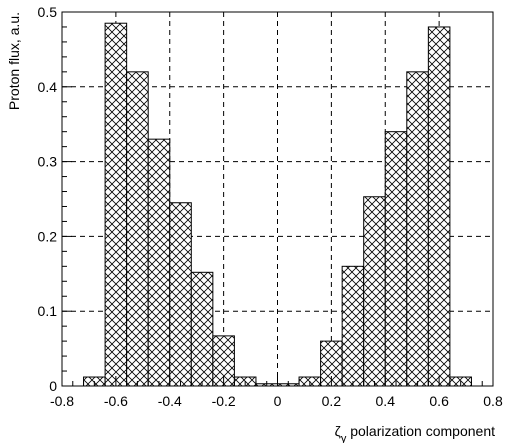 The width and height of the screenshot is (507, 443). Describe the element at coordinates (332, 401) in the screenshot. I see `x-tick-label: 0.2` at that location.